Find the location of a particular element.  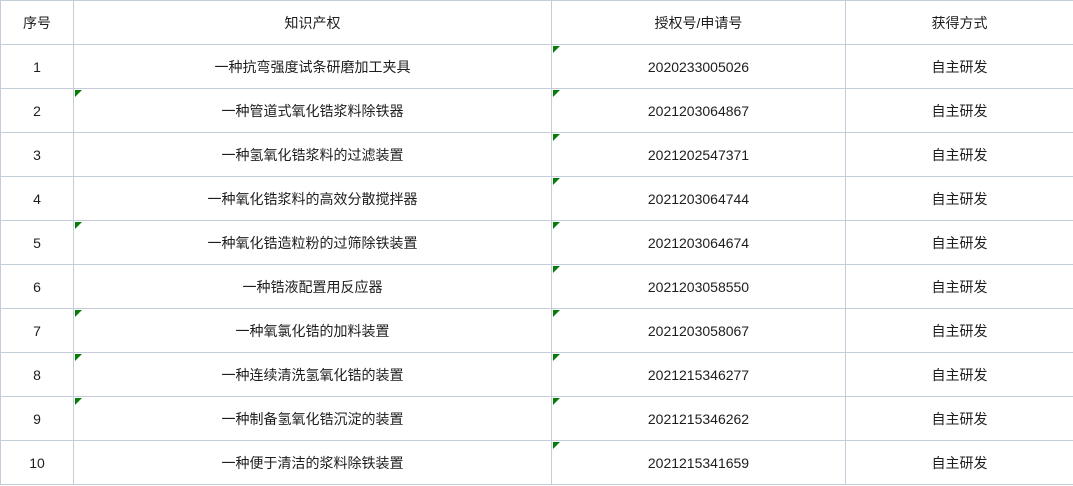

cell-index-text: 6 is located at coordinates (37, 286).